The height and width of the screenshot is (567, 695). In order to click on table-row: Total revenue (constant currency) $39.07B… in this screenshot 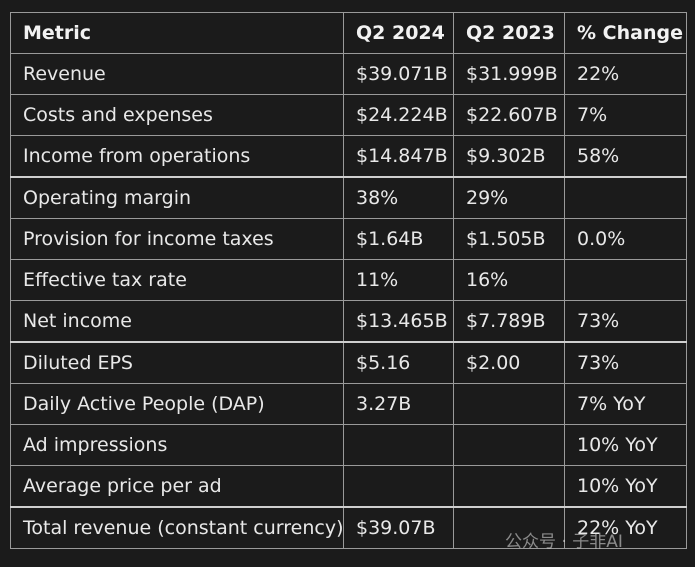, I will do `click(348, 527)`.